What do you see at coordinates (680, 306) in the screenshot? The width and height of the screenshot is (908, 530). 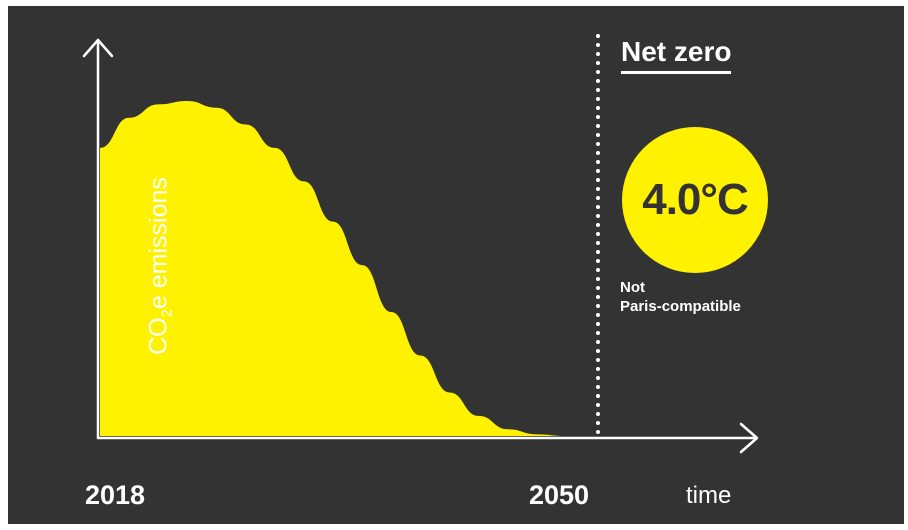 I see `compatibility-note-line2: Paris-compatible` at bounding box center [680, 306].